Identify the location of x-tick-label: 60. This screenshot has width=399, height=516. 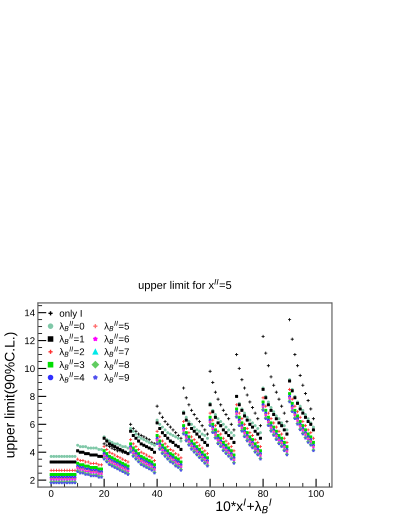
(210, 494).